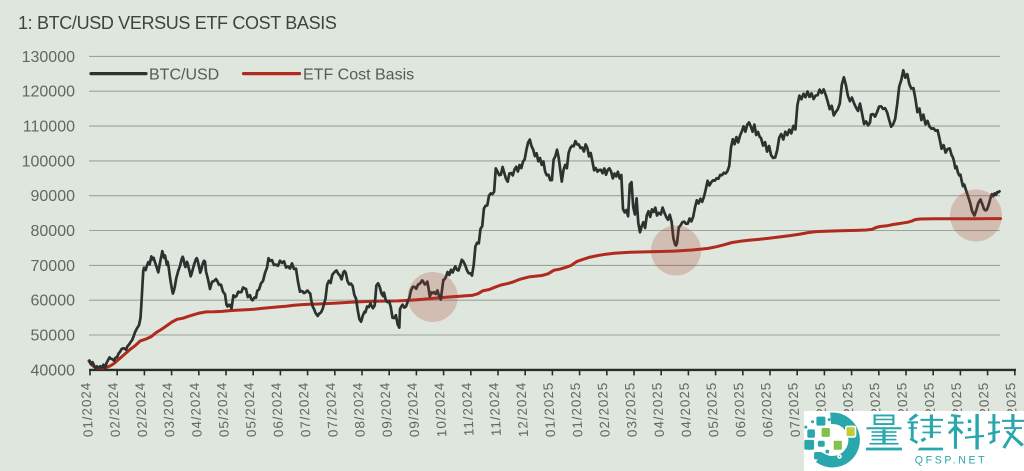  I want to click on svg-text: 40000, so click(53, 370).